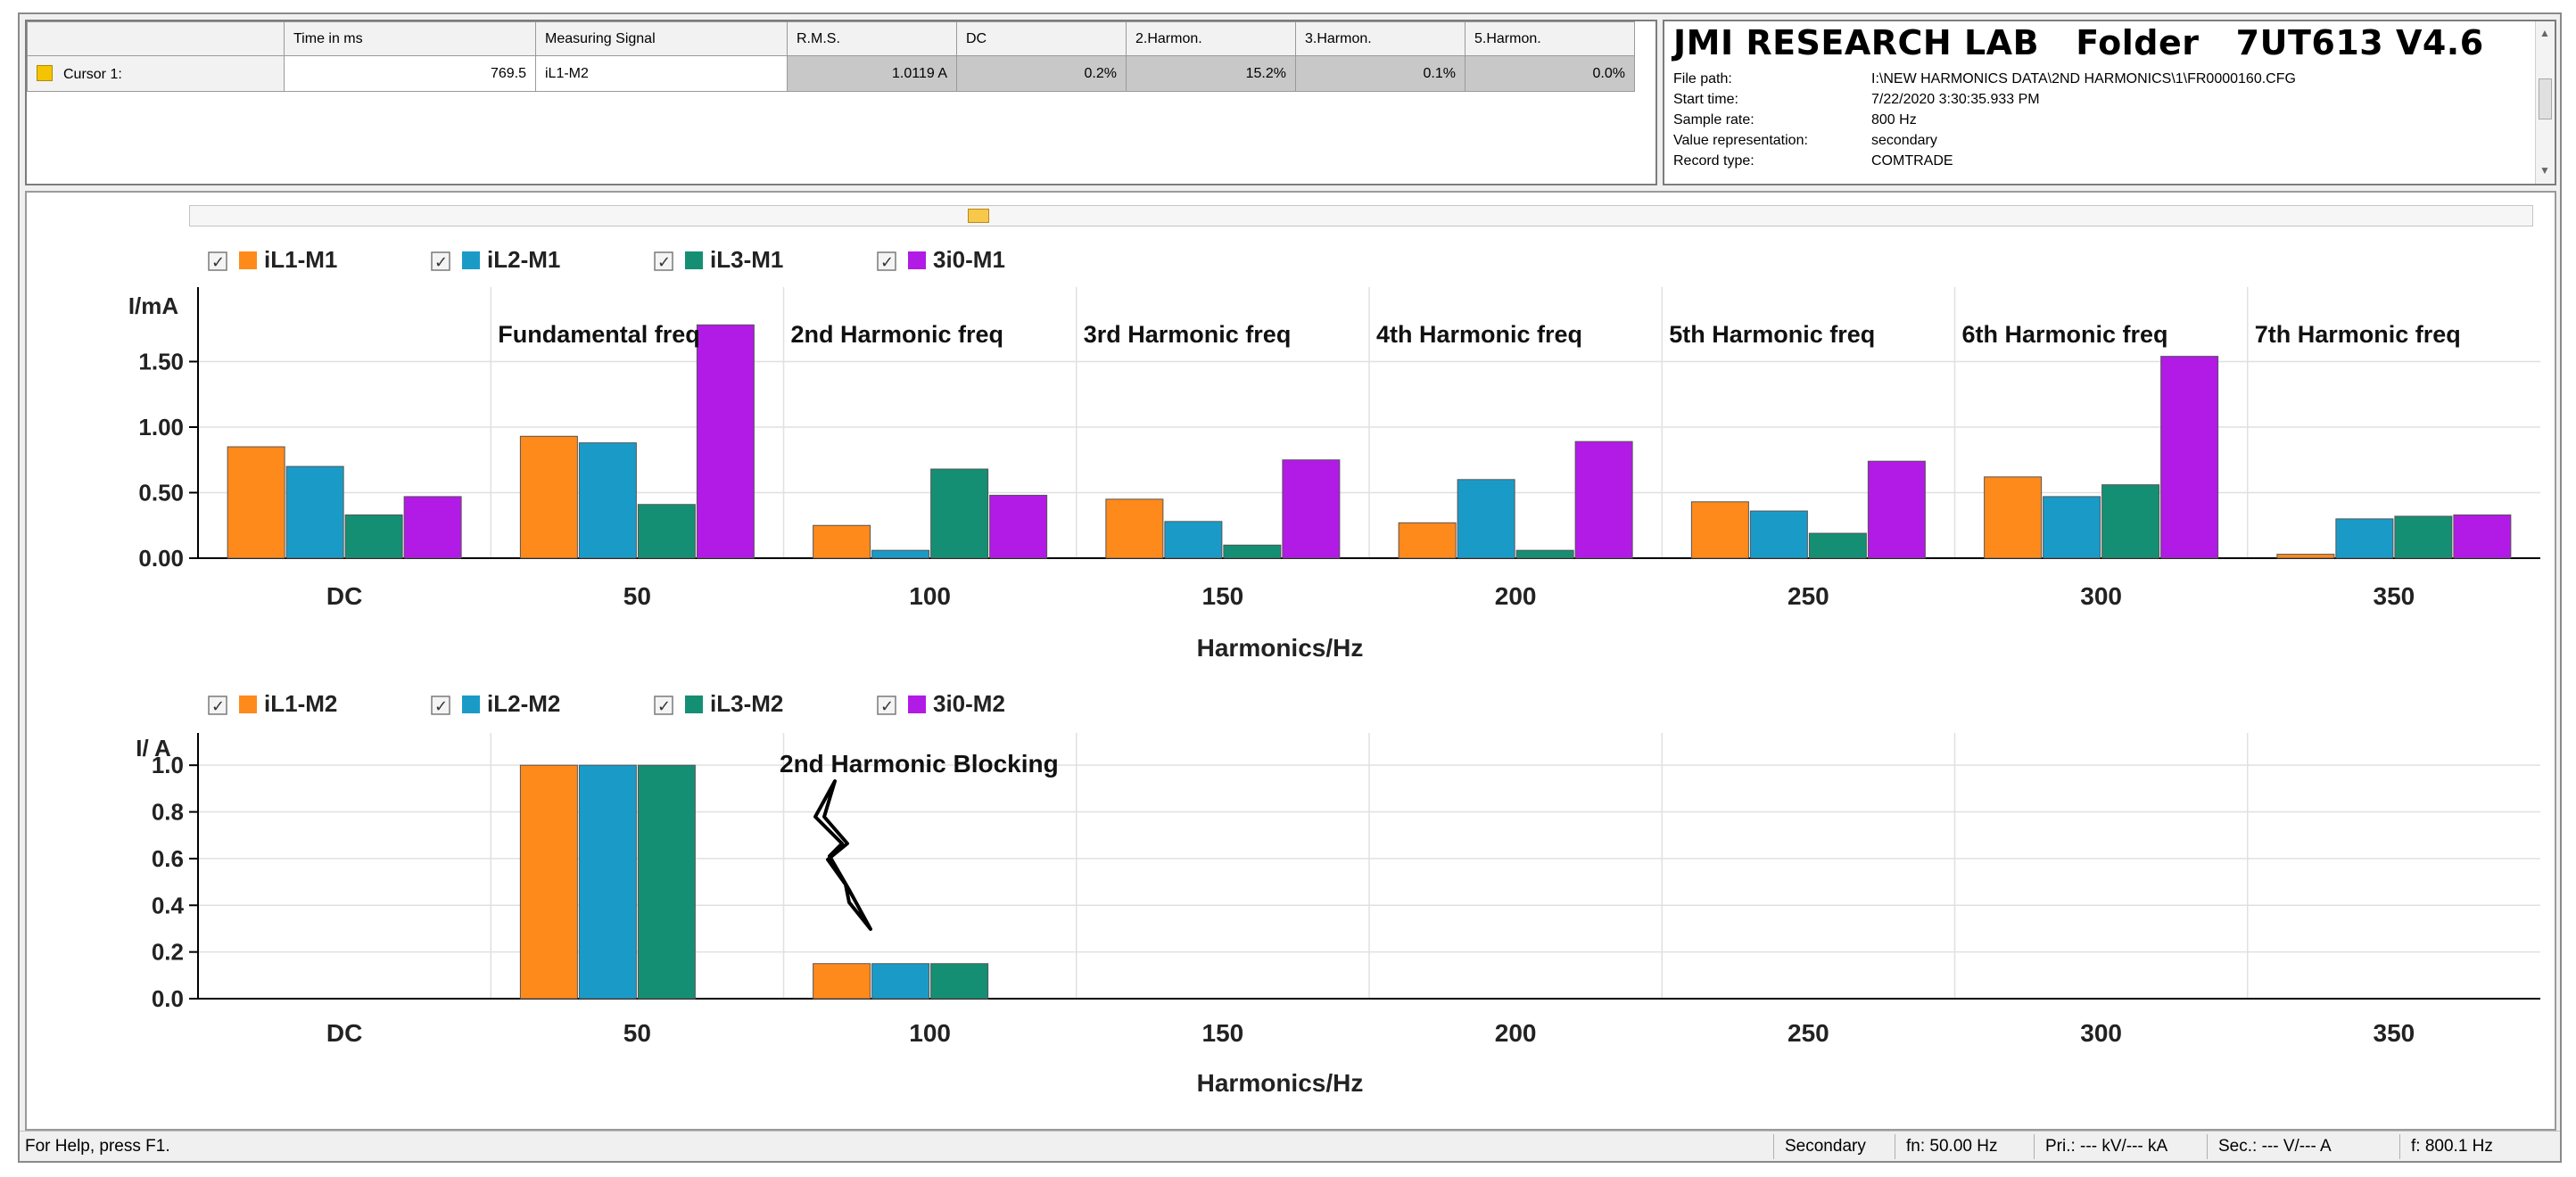  What do you see at coordinates (1280, 1081) in the screenshot?
I see `x-axis-label: Harmonics/Hz` at bounding box center [1280, 1081].